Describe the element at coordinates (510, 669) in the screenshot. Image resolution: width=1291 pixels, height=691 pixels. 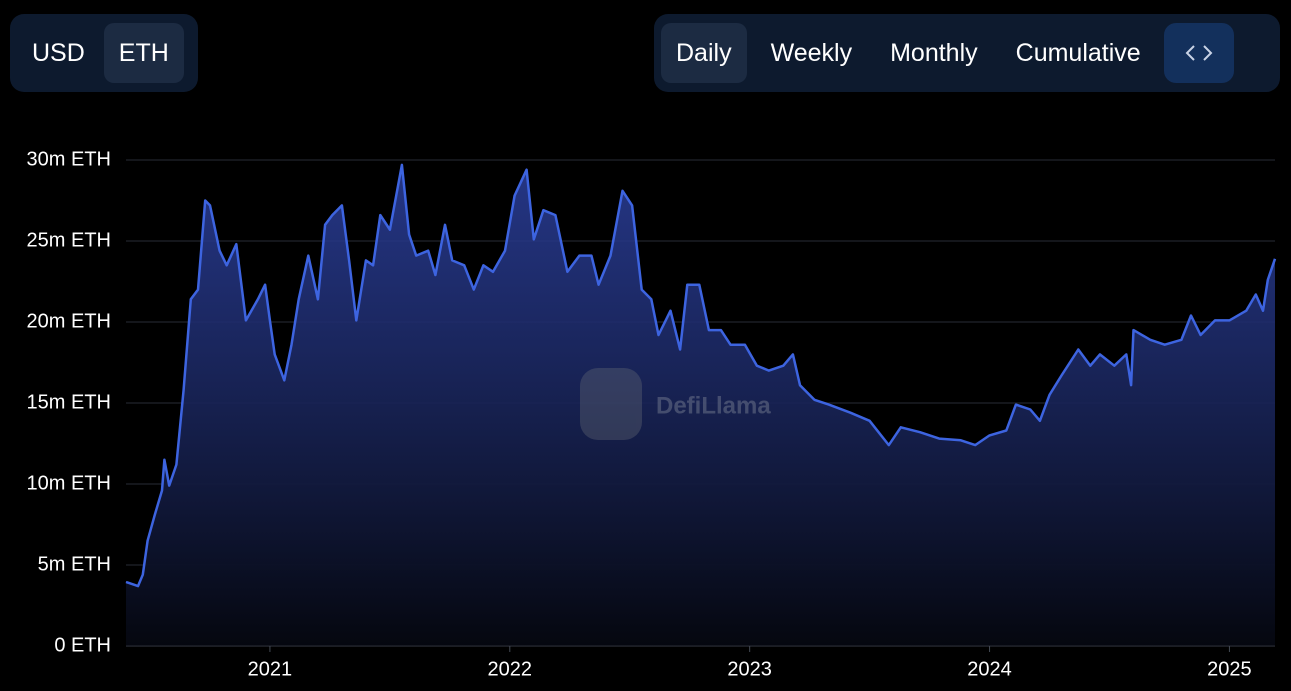
I see `x-tick-label: 2022` at that location.